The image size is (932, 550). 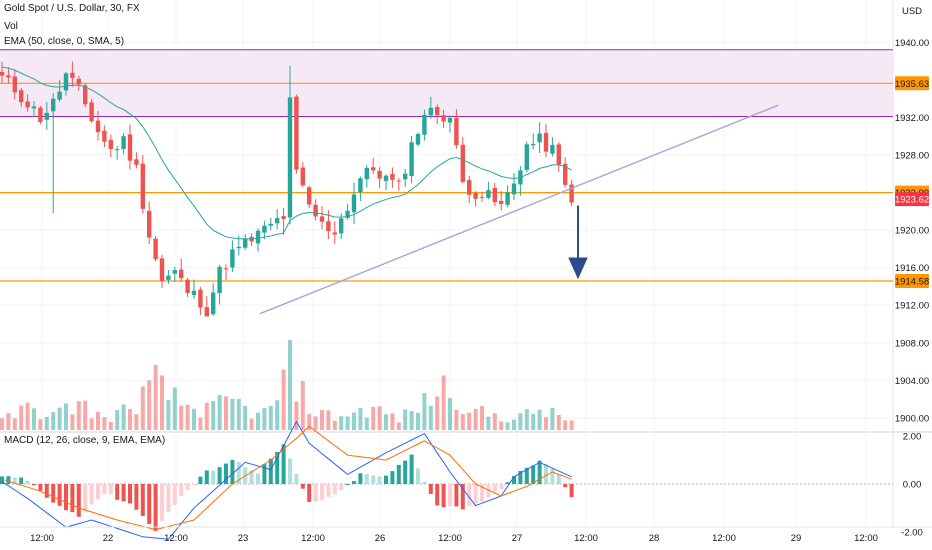 What do you see at coordinates (517, 538) in the screenshot?
I see `time-axis-label: 27` at bounding box center [517, 538].